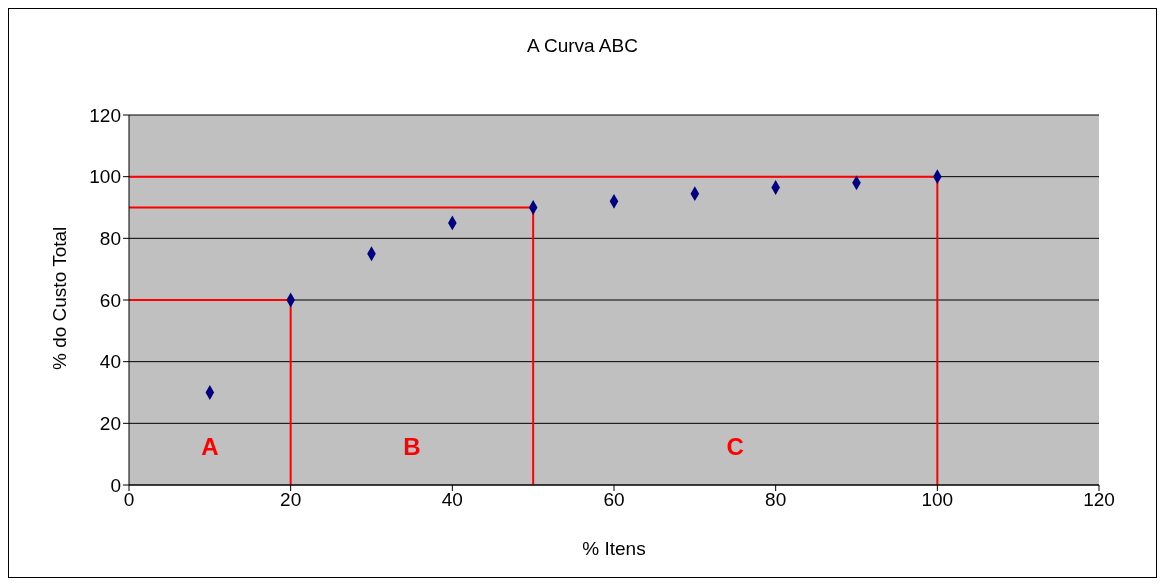 This screenshot has height=586, width=1165. I want to click on x-tick-label: 120, so click(1099, 500).